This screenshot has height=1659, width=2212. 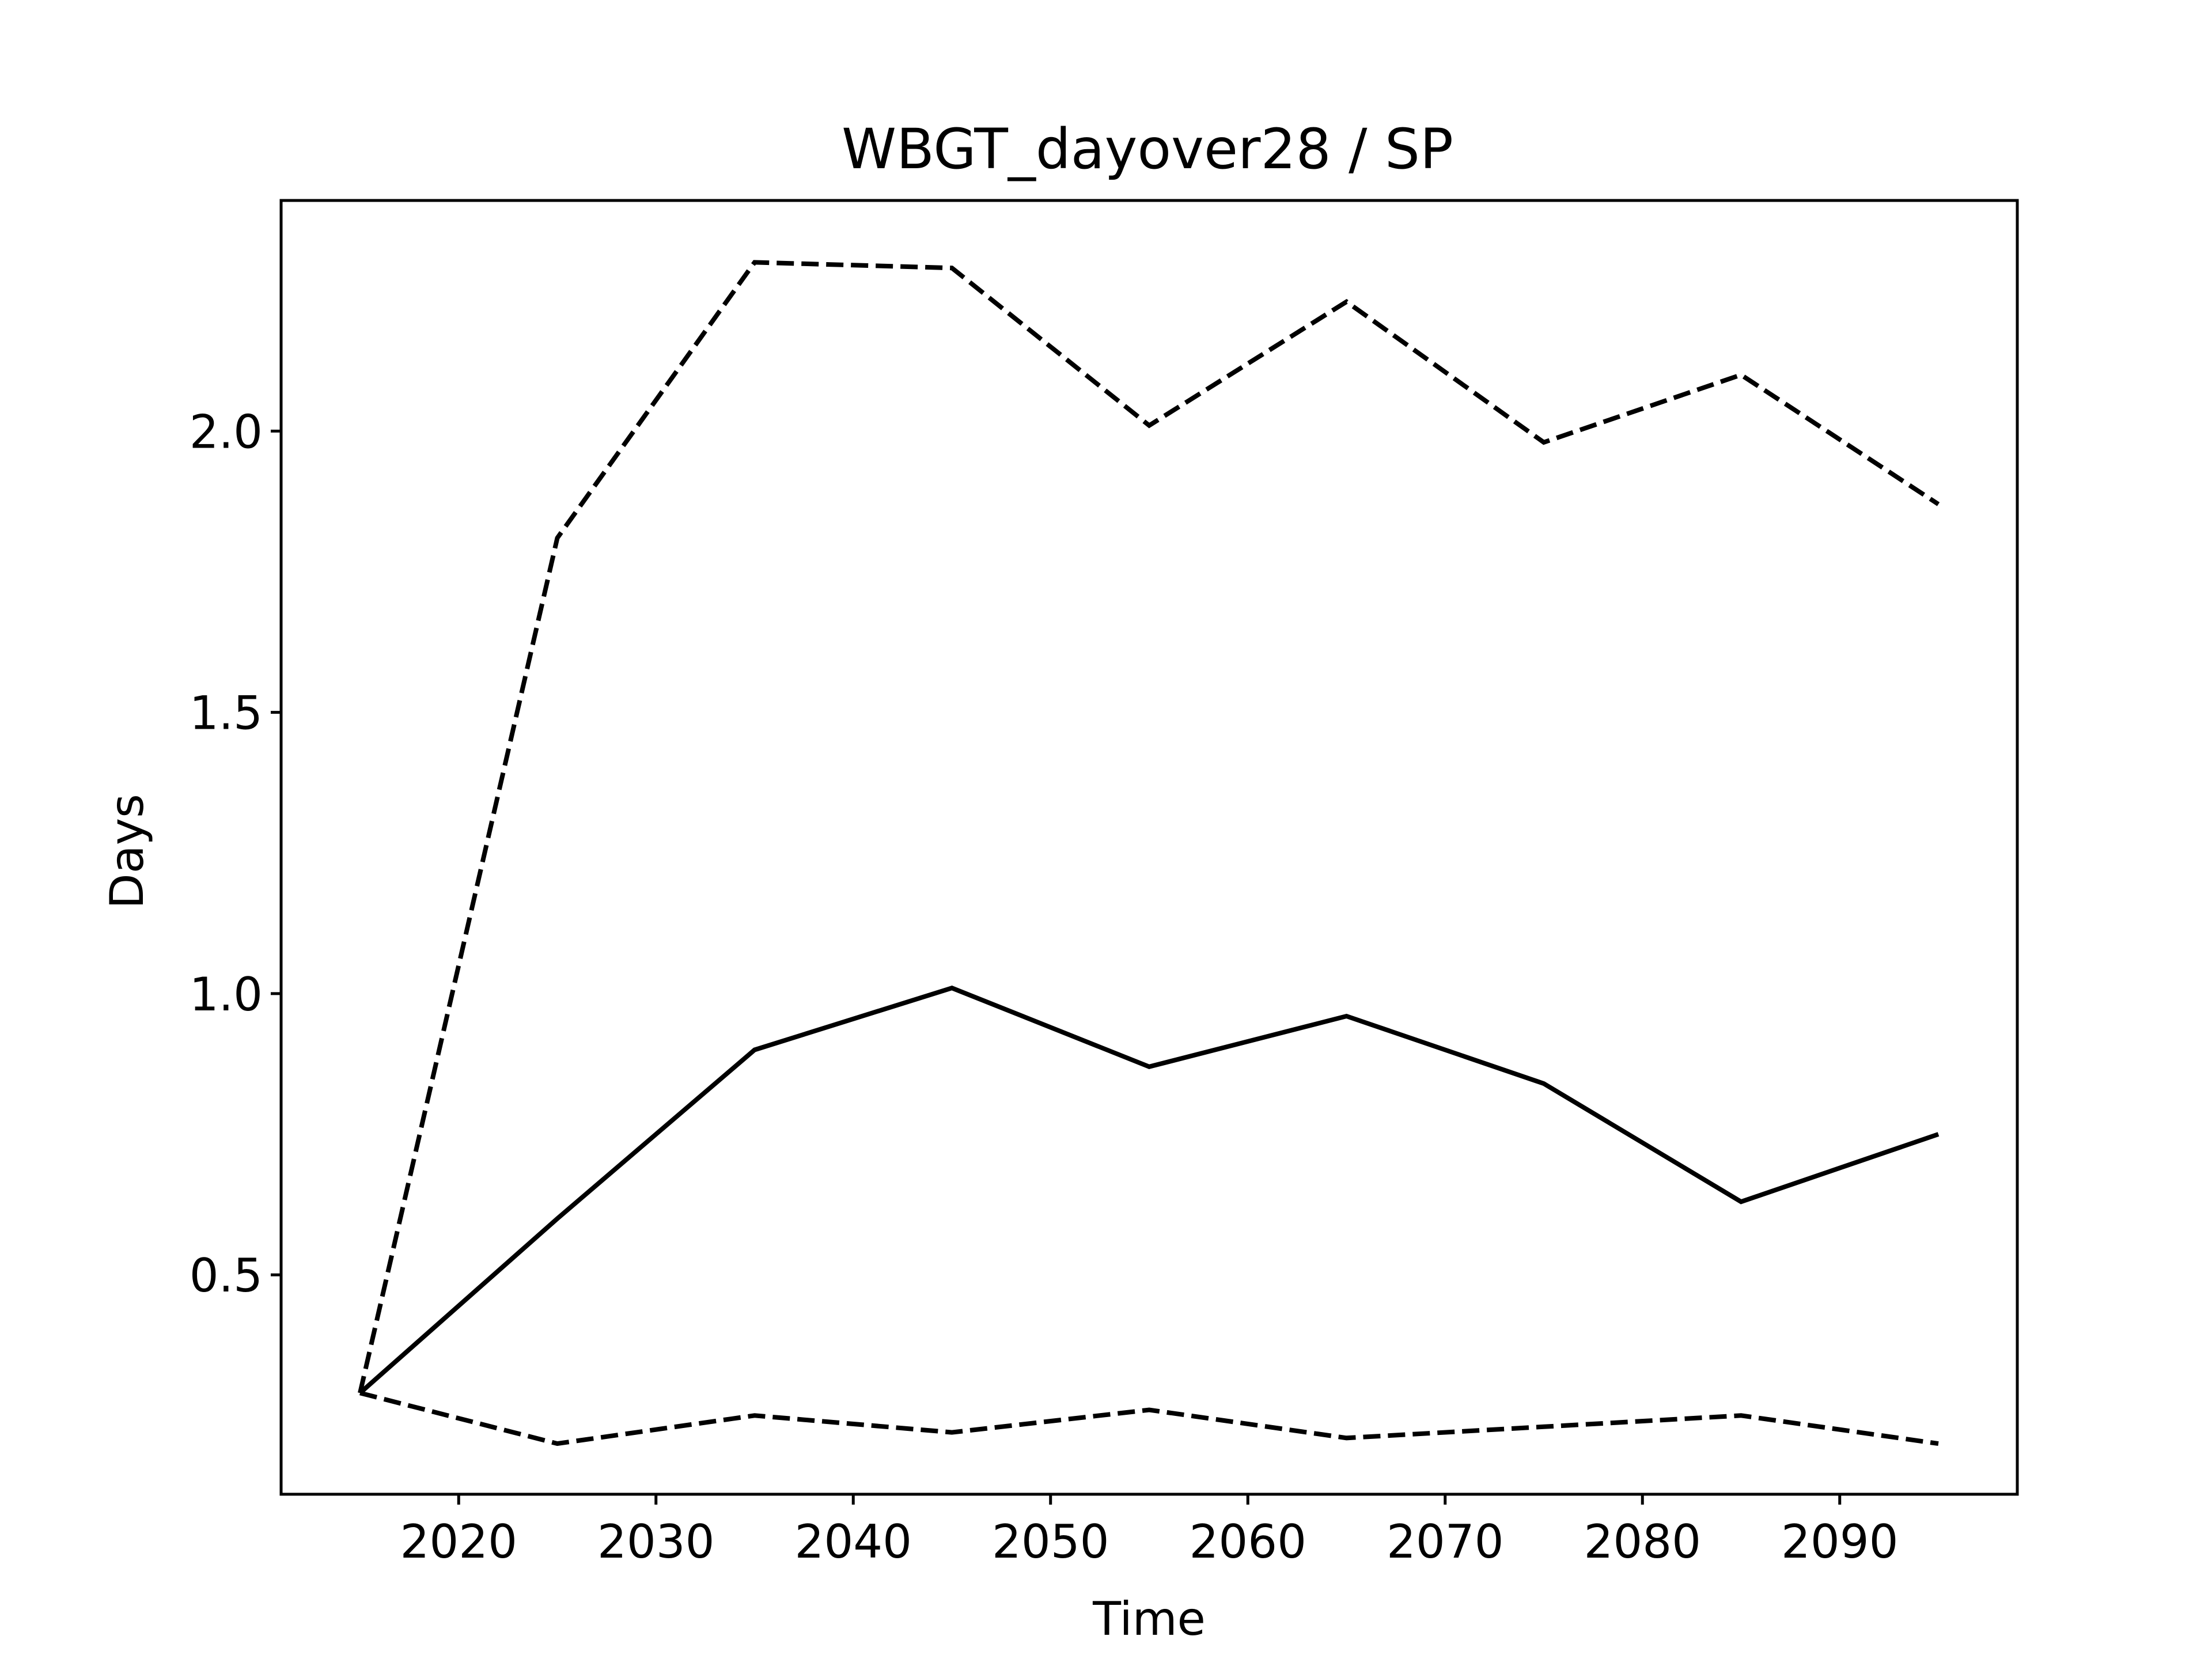 What do you see at coordinates (1149, 1531) in the screenshot?
I see `x-axis-ticks: 2020 2030 2040 2050 2060 2070 2080 2090` at bounding box center [1149, 1531].